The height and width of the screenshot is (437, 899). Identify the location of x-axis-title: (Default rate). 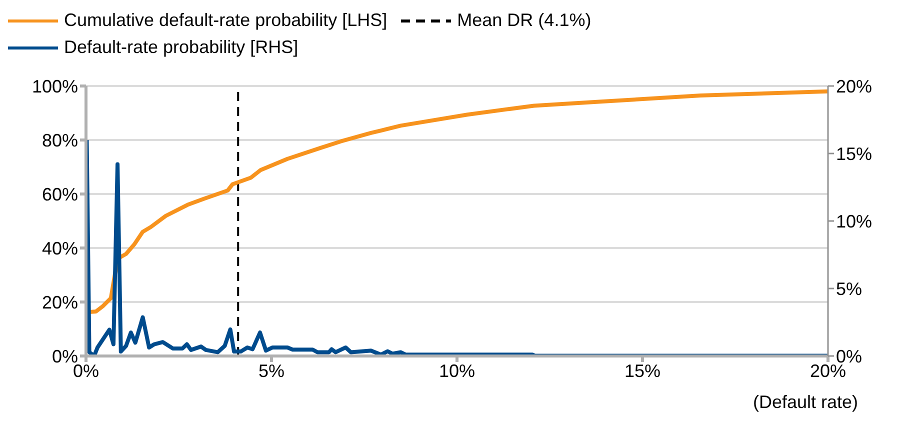
(805, 402).